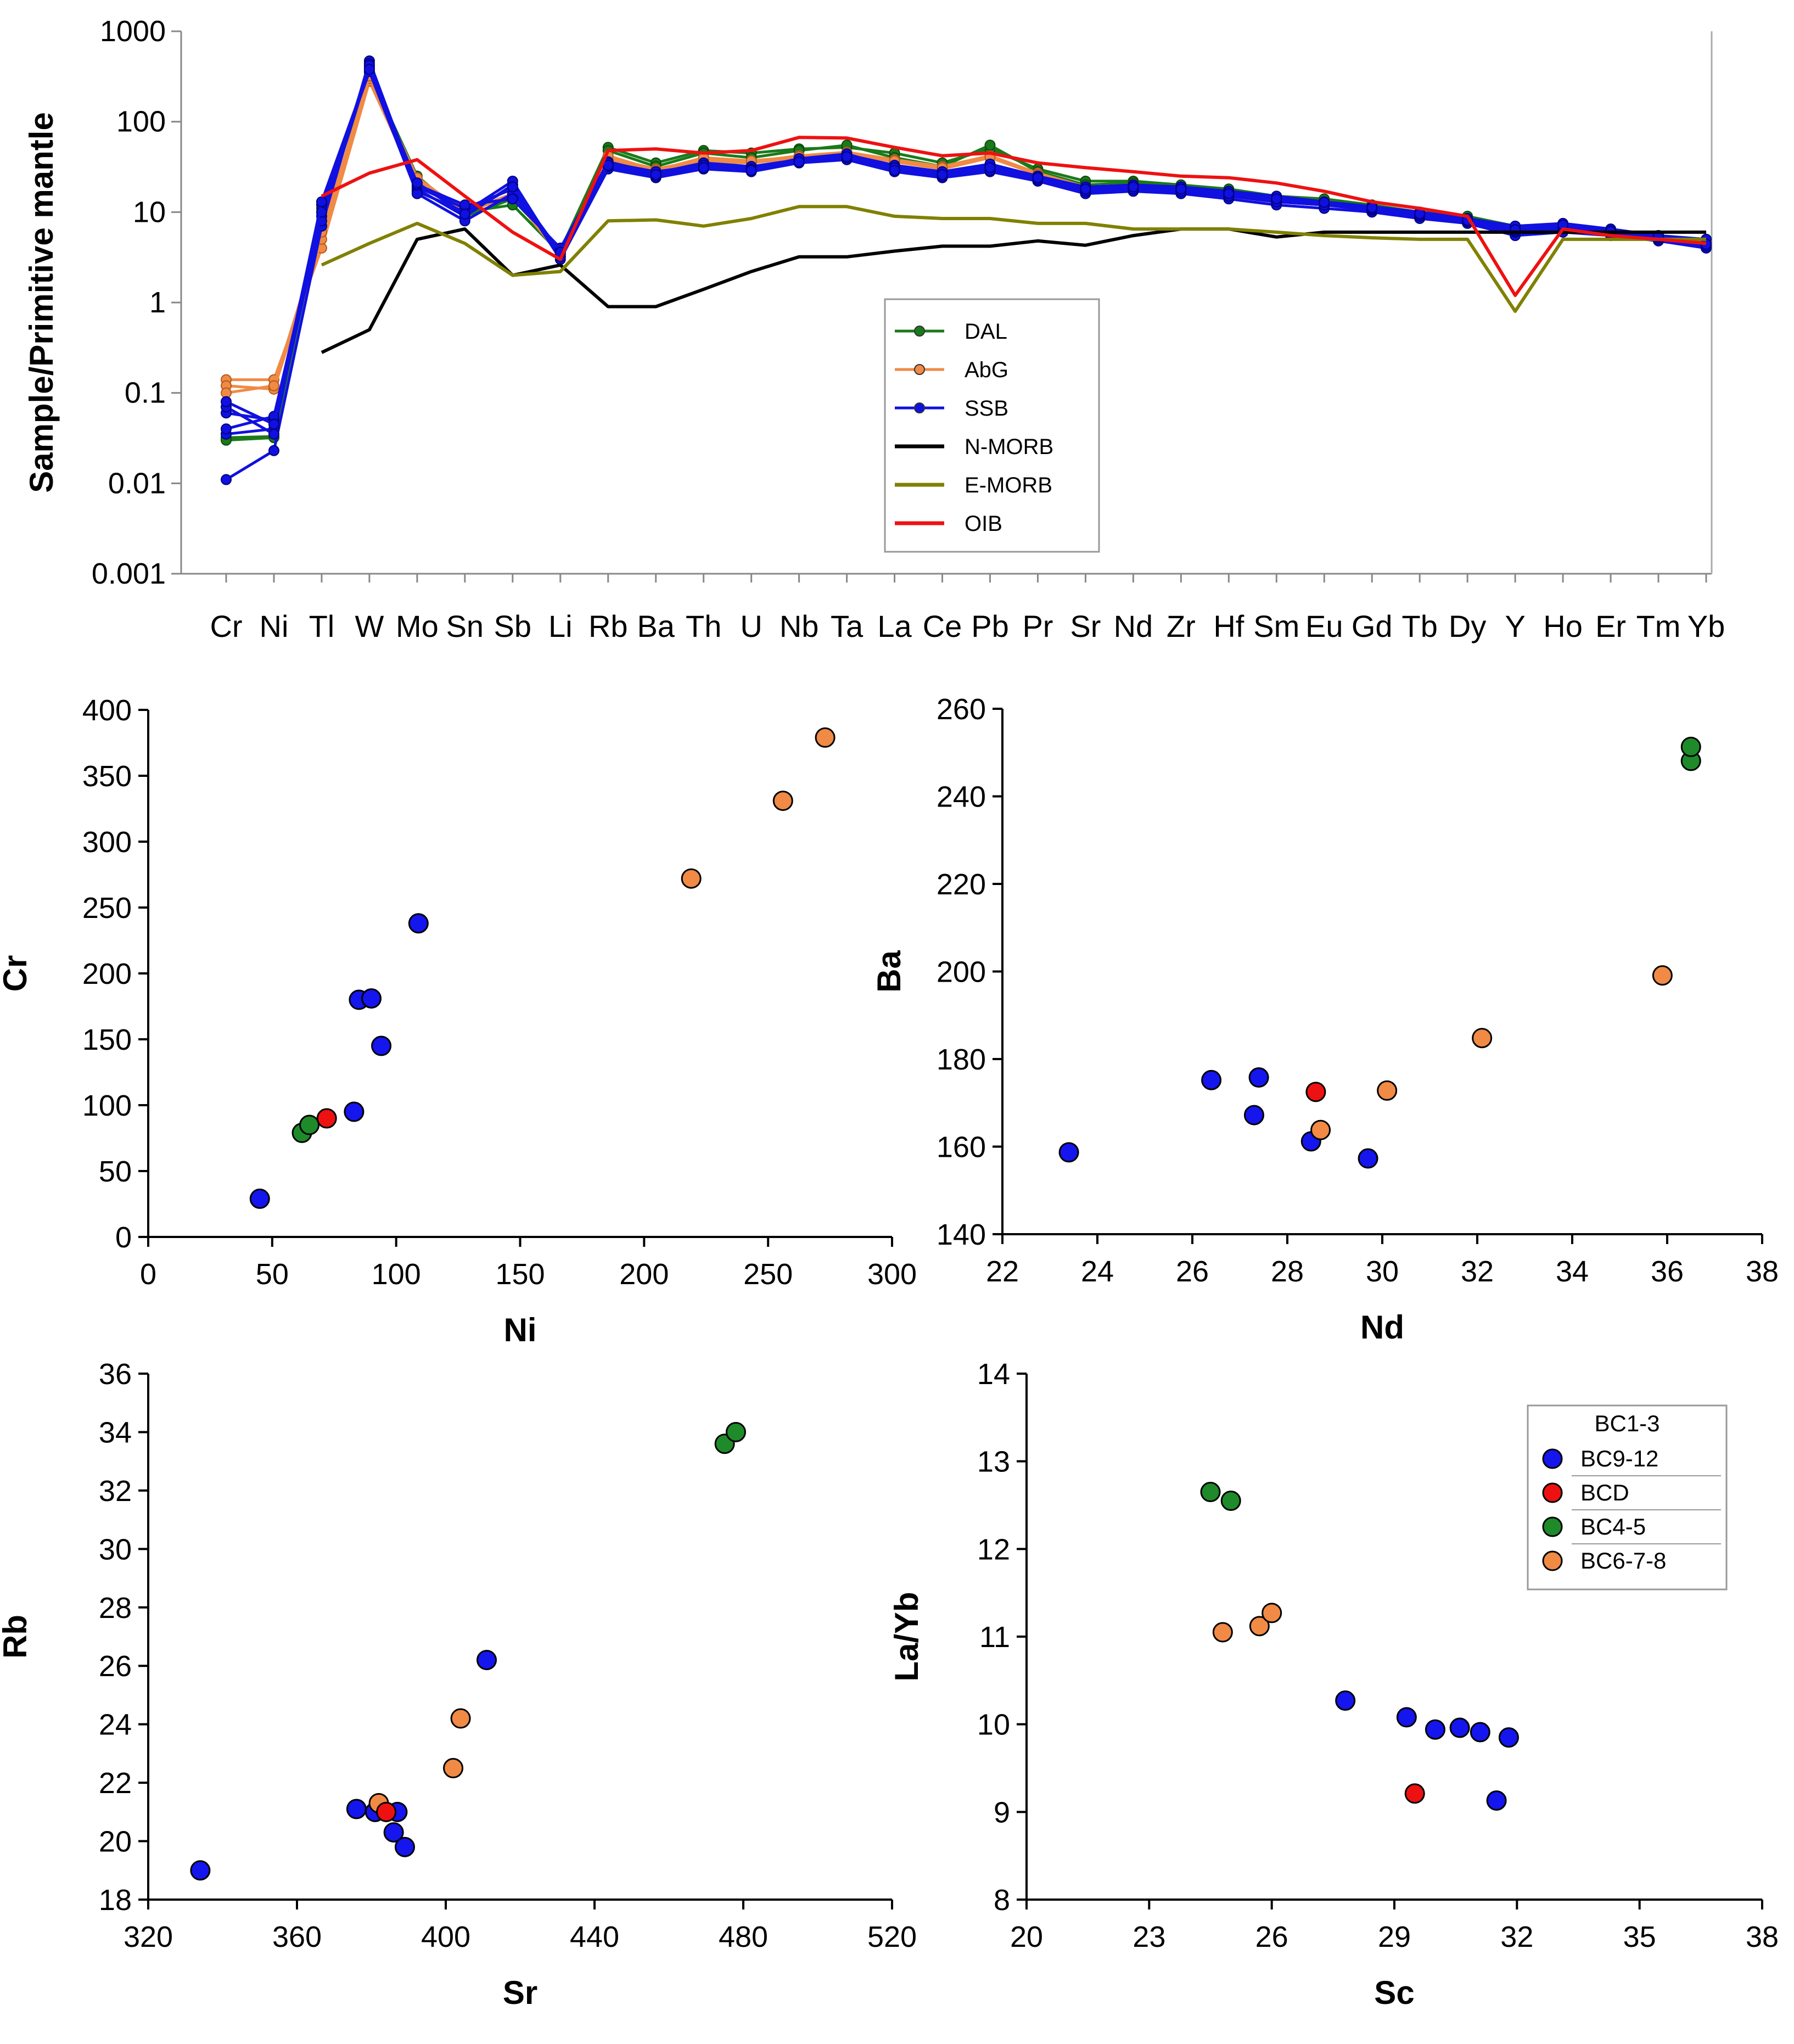 This screenshot has height=2044, width=1794. What do you see at coordinates (1037, 626) in the screenshot?
I see `x-category-label: Pr` at bounding box center [1037, 626].